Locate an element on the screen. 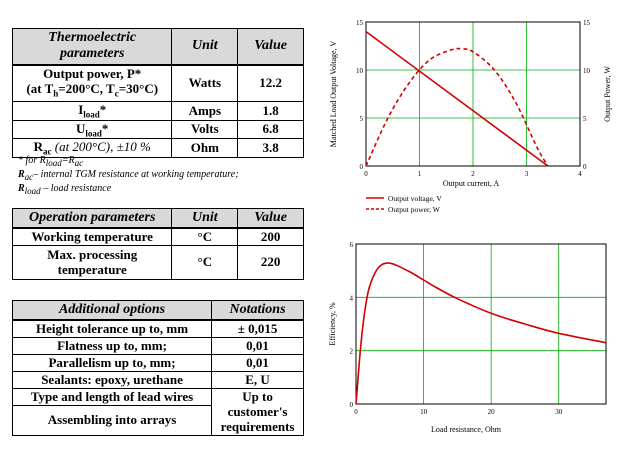  chart1-ytick-label: 10 is located at coordinates (360, 71).